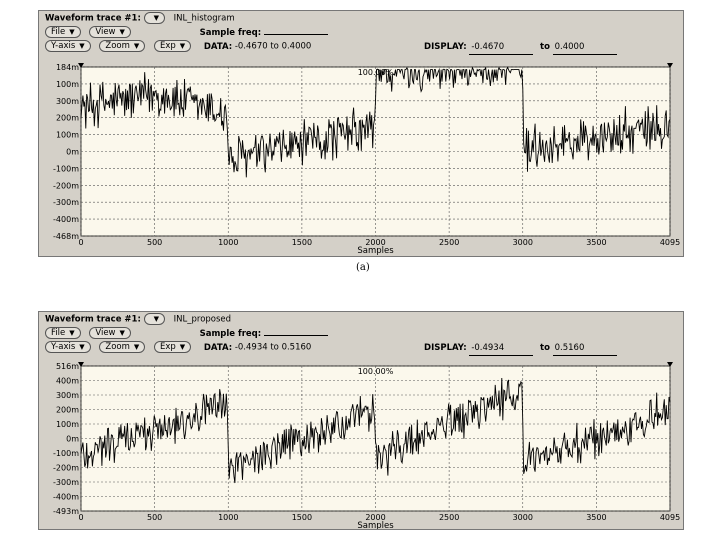  What do you see at coordinates (273, 46) in the screenshot?
I see `data-range: -0.4670 to 0.4000` at bounding box center [273, 46].